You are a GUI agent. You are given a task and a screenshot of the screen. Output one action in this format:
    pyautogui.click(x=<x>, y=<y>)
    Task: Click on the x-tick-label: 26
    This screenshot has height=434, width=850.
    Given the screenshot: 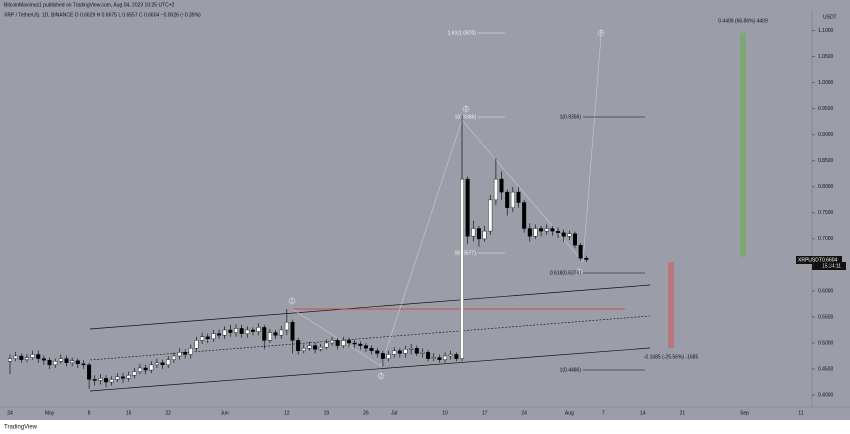 What is the action you would take?
    pyautogui.click(x=366, y=413)
    